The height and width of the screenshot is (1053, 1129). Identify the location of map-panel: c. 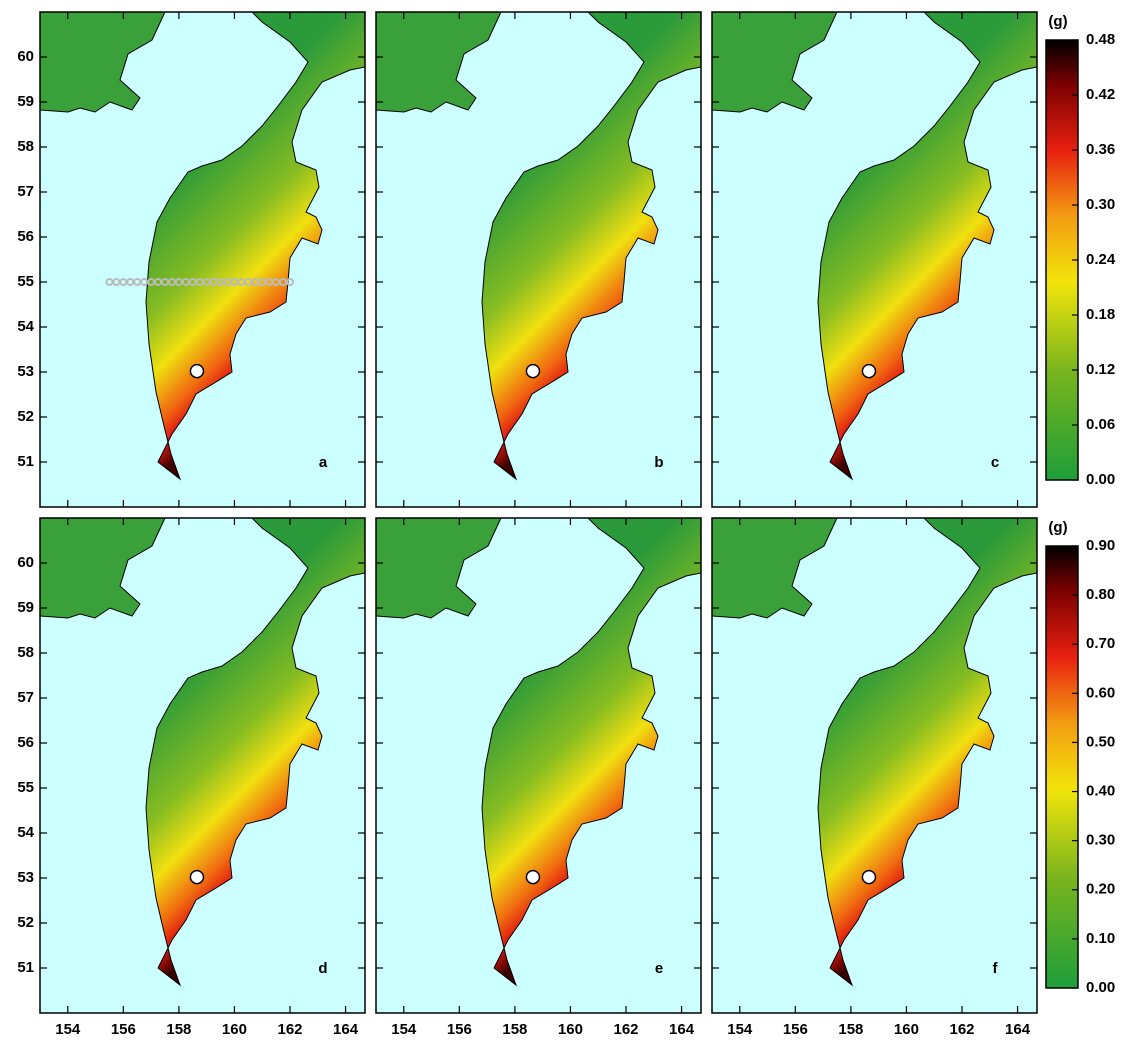
(874, 259).